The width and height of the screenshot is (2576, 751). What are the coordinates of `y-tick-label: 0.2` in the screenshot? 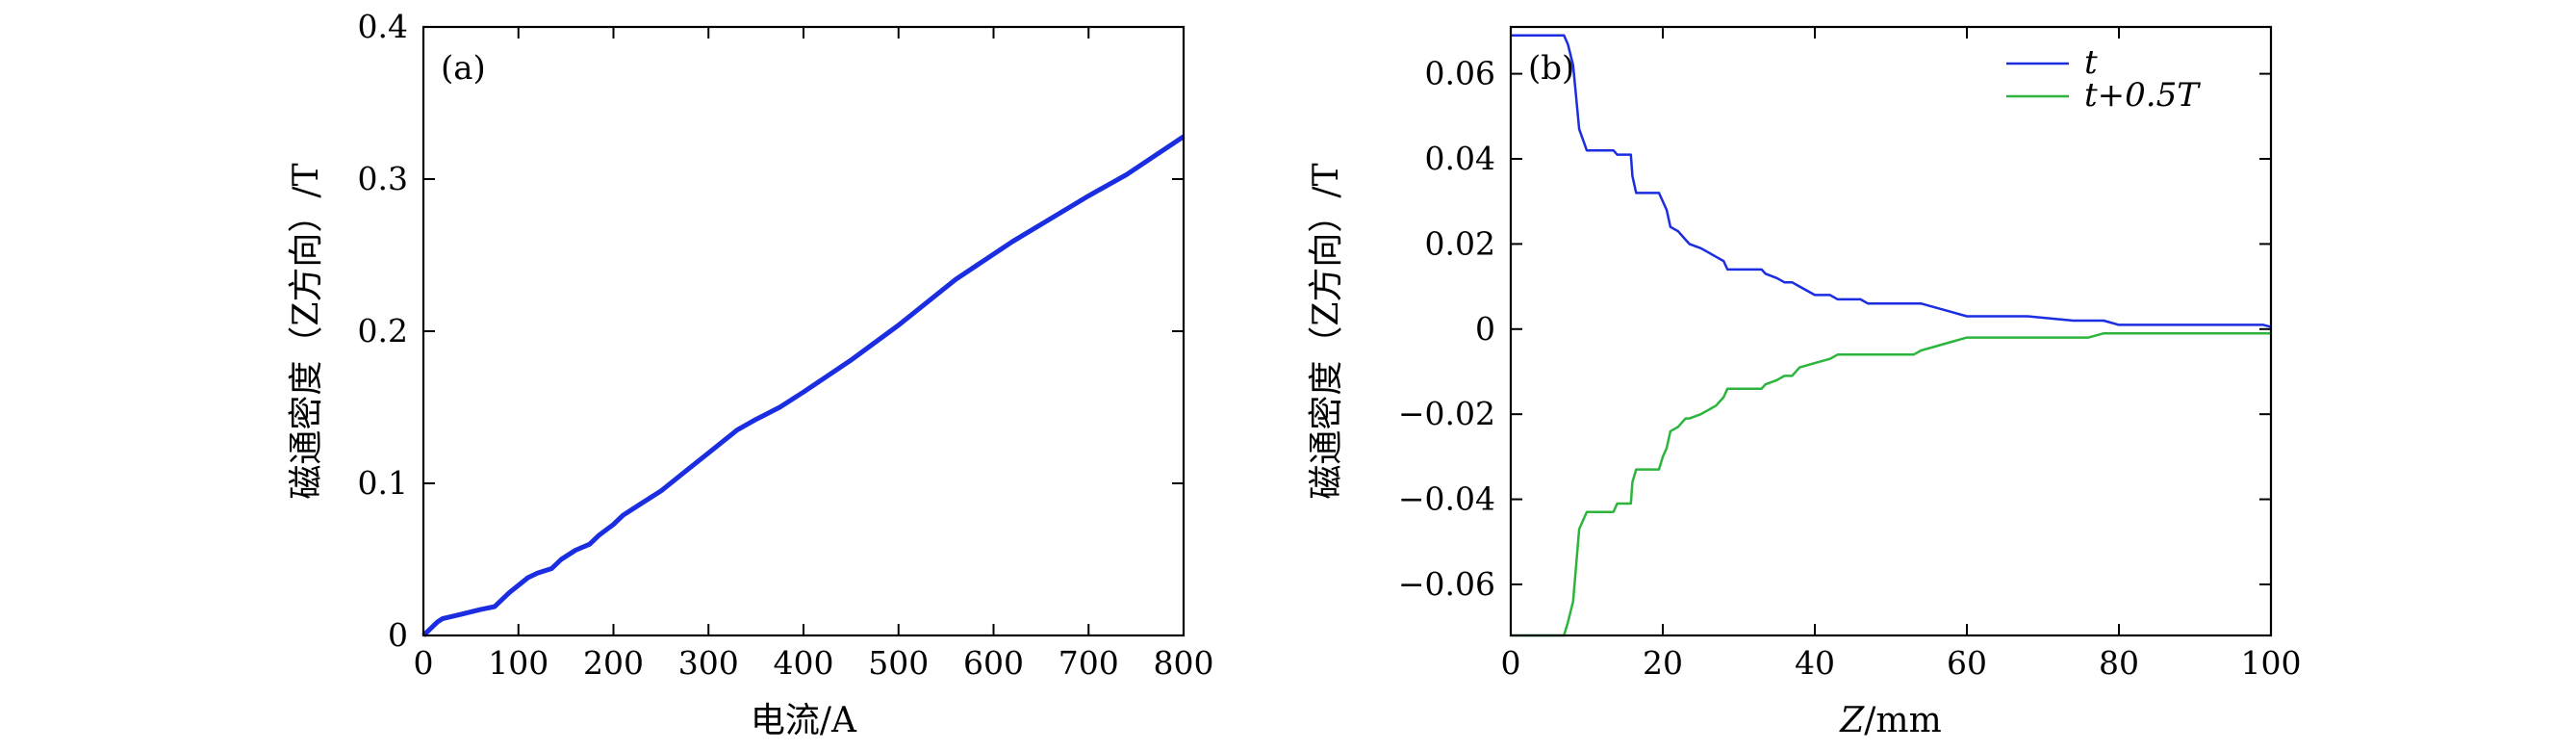 It's located at (383, 331).